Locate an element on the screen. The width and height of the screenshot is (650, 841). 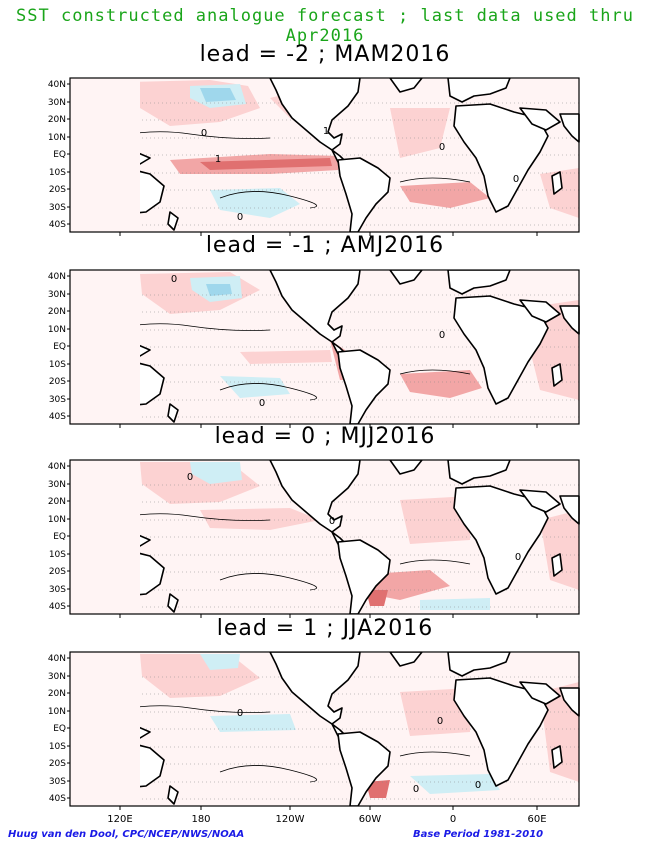
panel-title: lead = 0 ; MJJ2016 is located at coordinates (325, 436).